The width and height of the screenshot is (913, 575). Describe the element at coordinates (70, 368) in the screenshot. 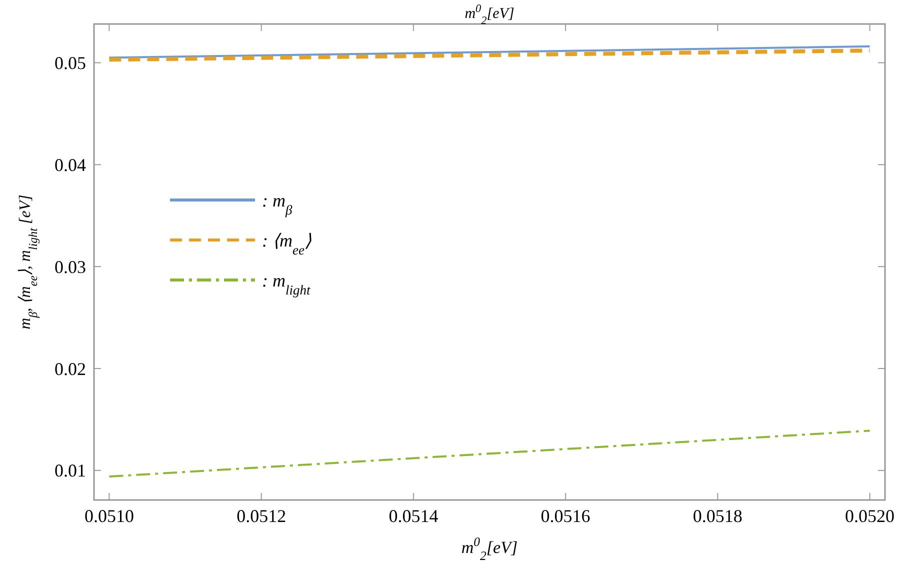

I see `y-tick-label: 0.02` at that location.